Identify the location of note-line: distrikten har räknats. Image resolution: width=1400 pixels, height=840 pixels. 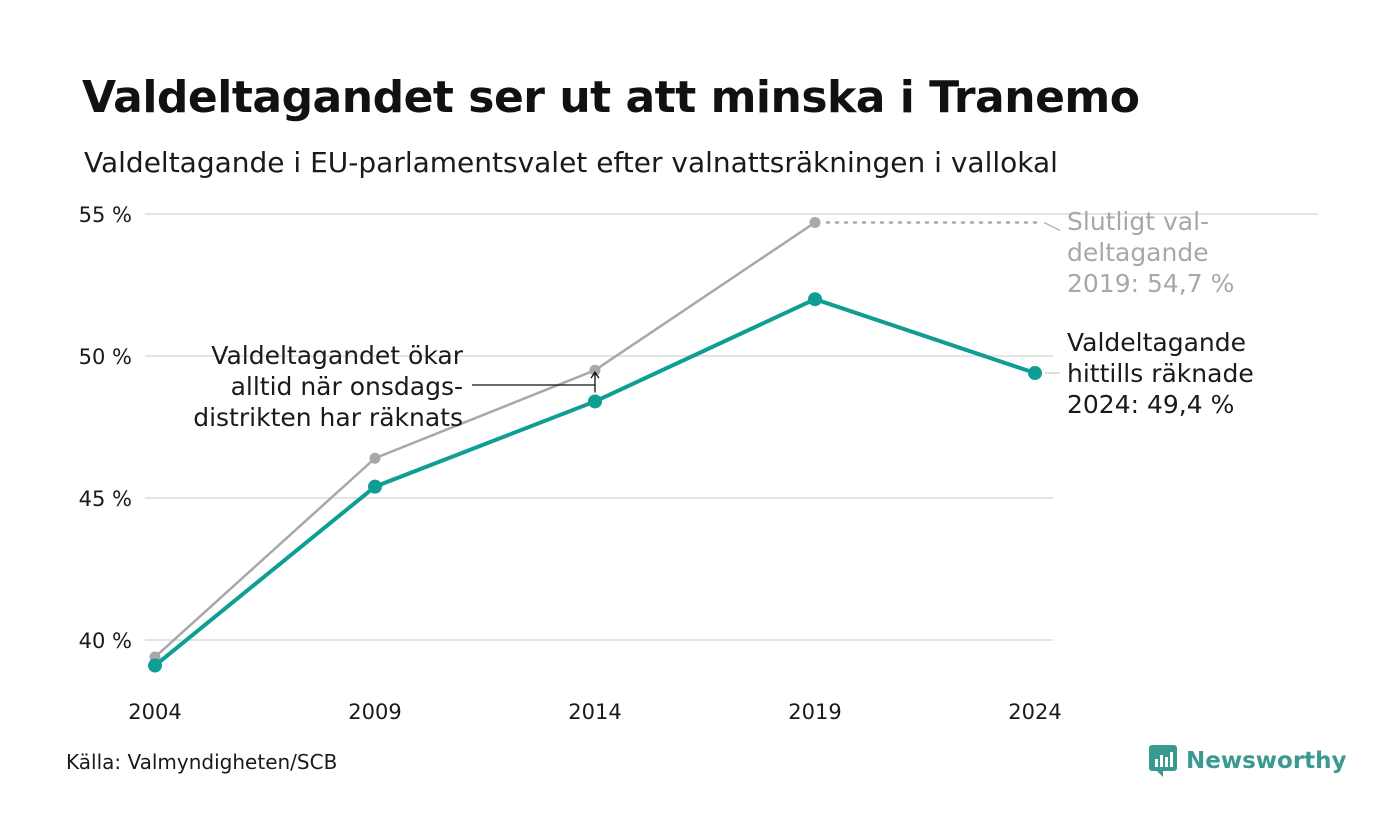
(328, 417).